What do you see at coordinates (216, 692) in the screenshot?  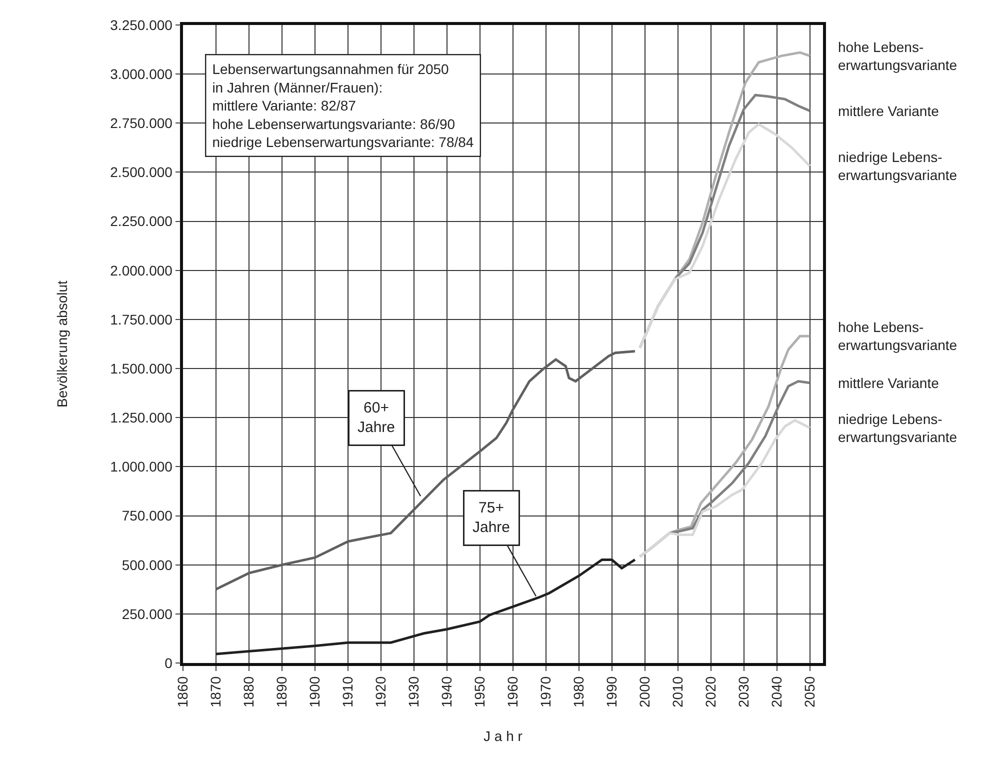 I see `x-tick-label: 1870` at bounding box center [216, 692].